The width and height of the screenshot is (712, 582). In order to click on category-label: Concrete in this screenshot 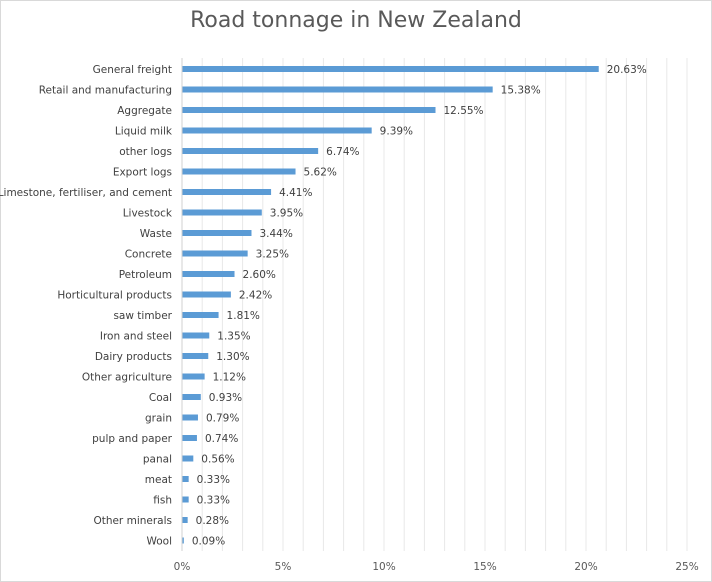, I will do `click(148, 255)`.